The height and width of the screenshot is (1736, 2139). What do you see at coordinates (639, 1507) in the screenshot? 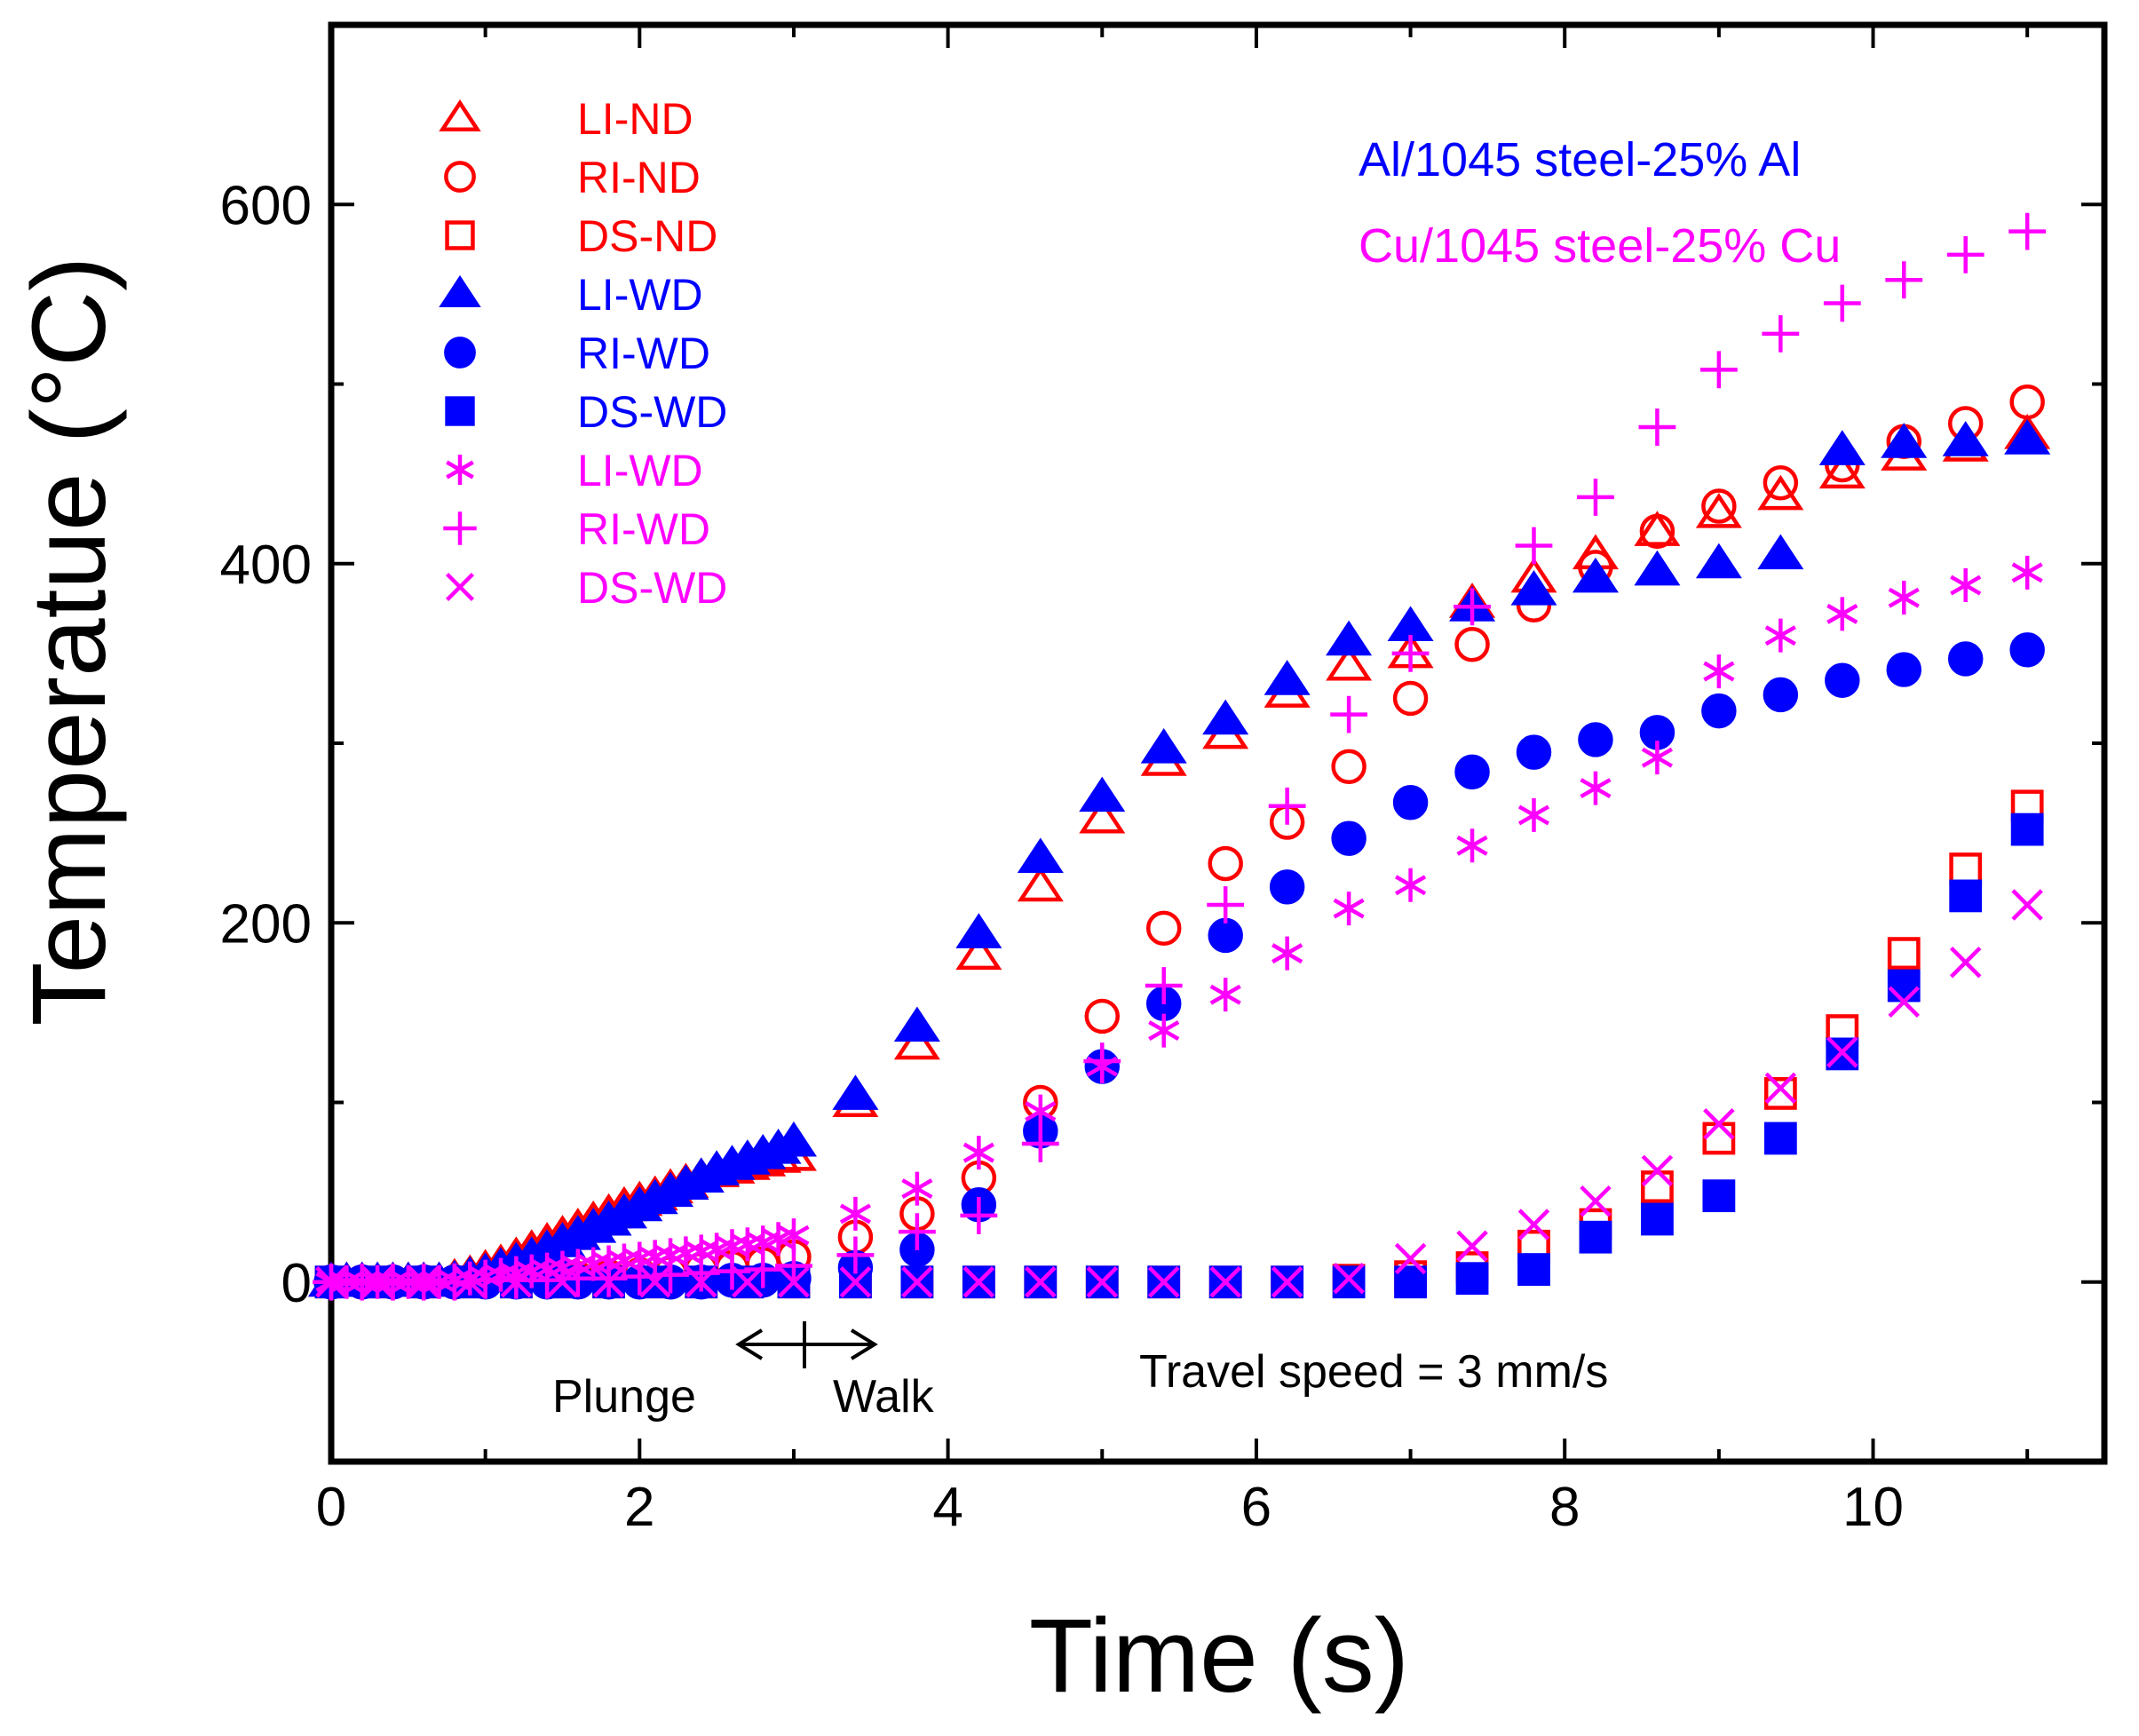
I see `x-tick-label: 2` at bounding box center [639, 1507].